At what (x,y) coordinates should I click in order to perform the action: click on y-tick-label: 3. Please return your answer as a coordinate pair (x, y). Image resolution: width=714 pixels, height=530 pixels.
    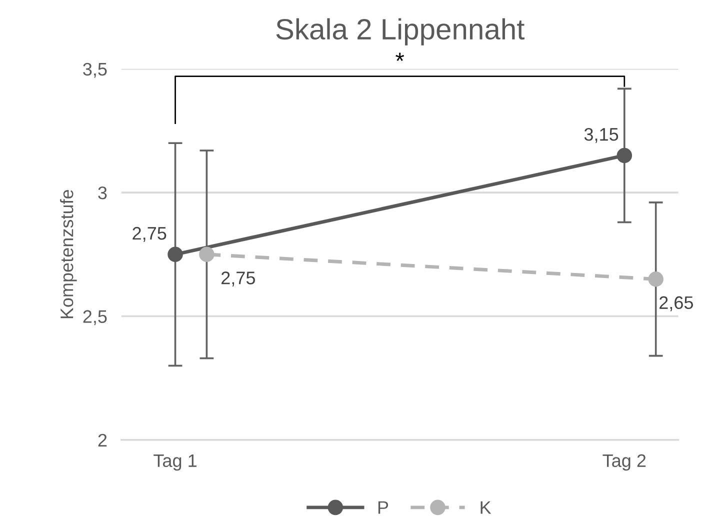
    Looking at the image, I should click on (102, 193).